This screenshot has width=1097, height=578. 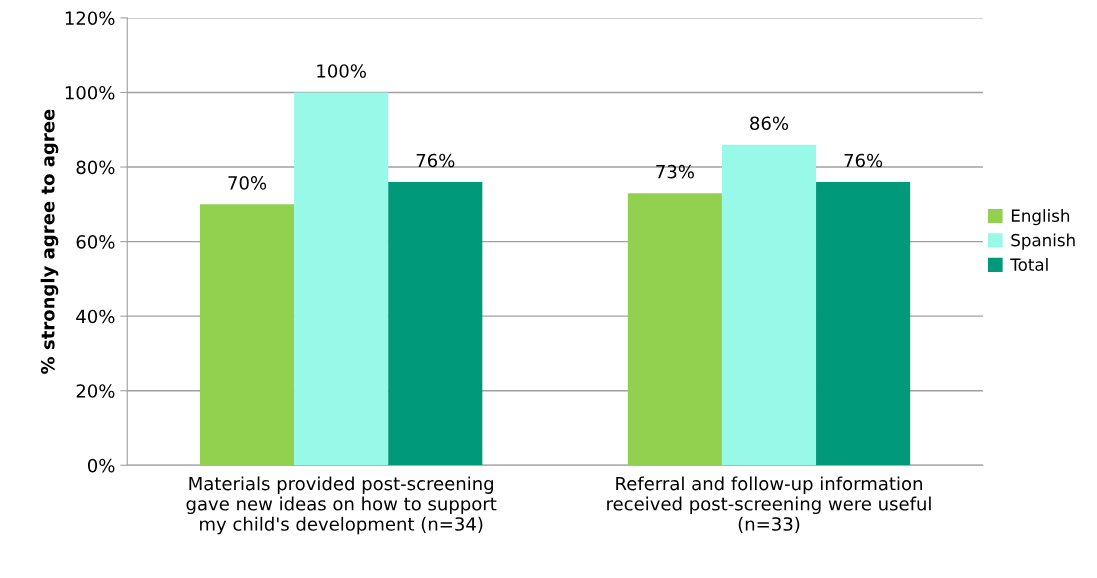 What do you see at coordinates (247, 183) in the screenshot?
I see `data-label: 70%` at bounding box center [247, 183].